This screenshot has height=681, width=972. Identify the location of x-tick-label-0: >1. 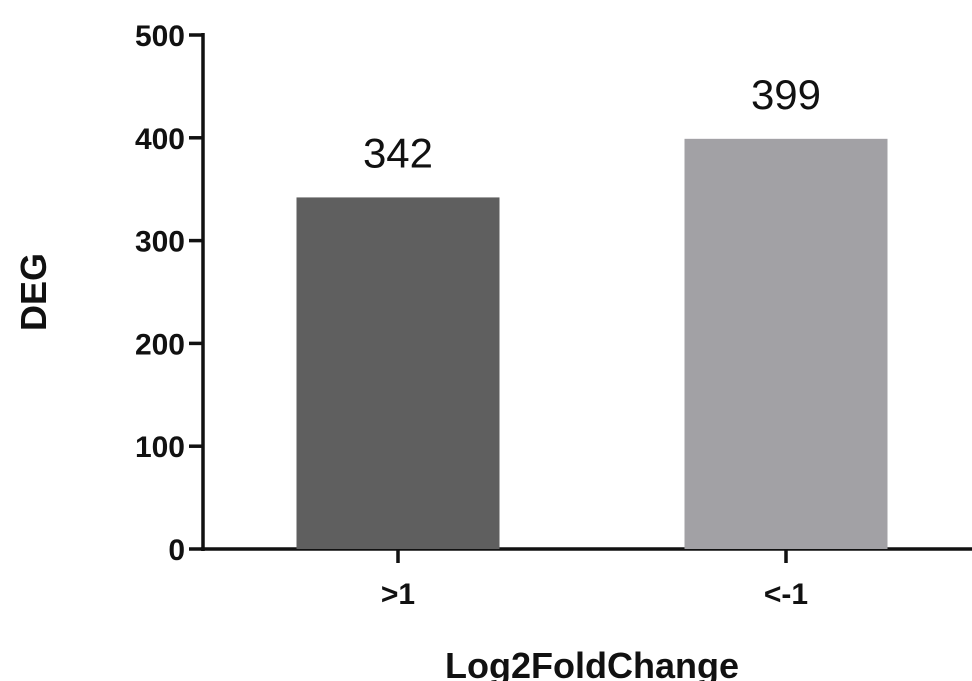
(398, 594).